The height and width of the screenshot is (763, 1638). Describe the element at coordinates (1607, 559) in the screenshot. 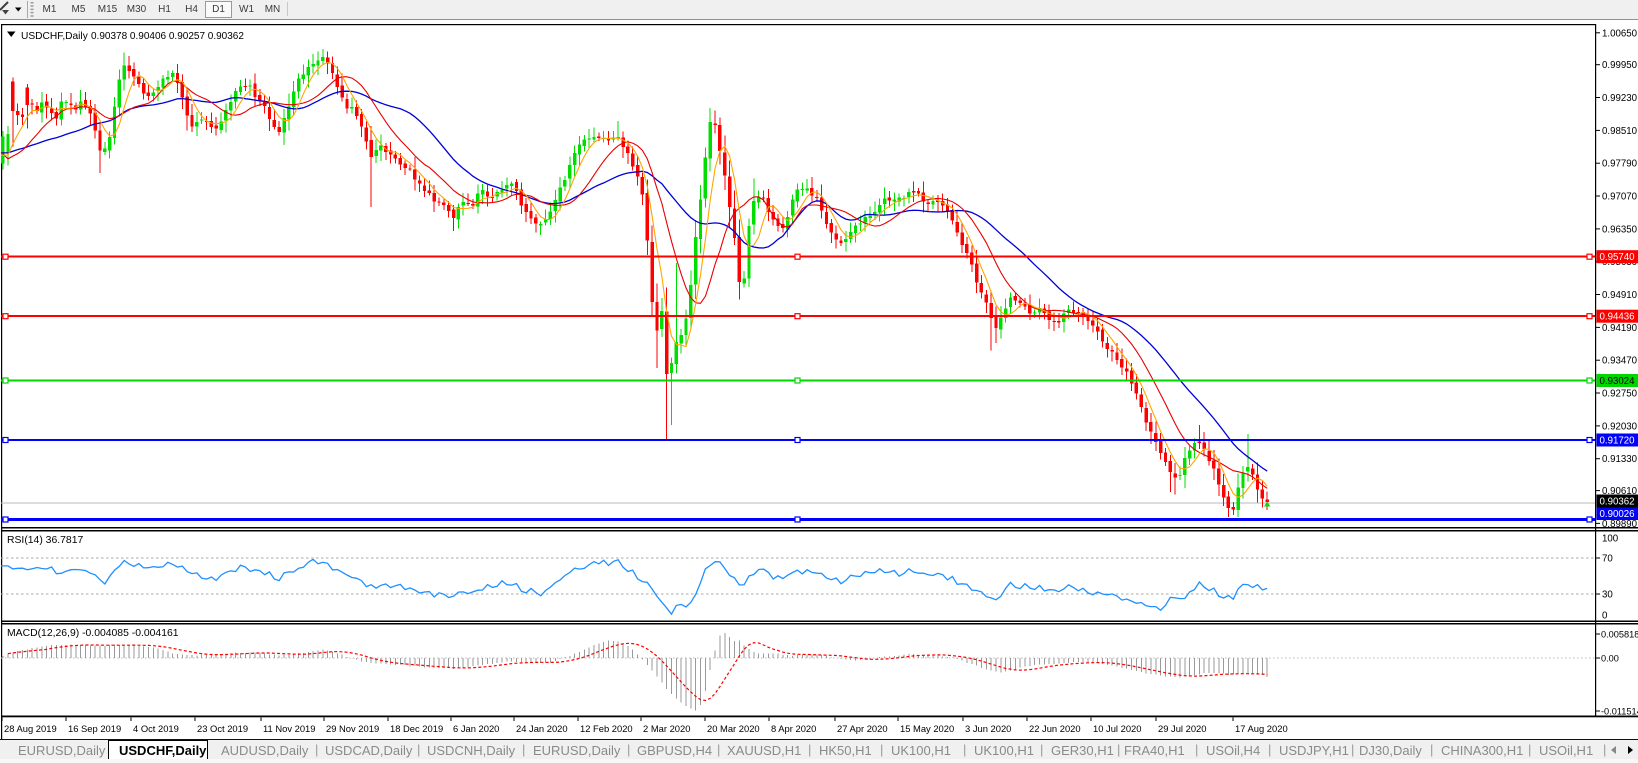

I see `svg-text: 70` at that location.